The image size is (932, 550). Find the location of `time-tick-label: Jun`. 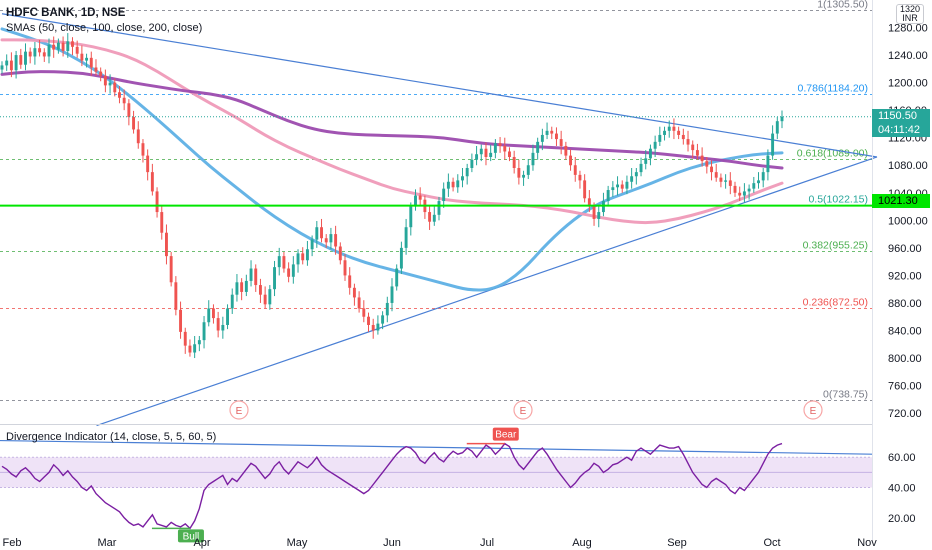

time-tick-label: Jun is located at coordinates (392, 543).